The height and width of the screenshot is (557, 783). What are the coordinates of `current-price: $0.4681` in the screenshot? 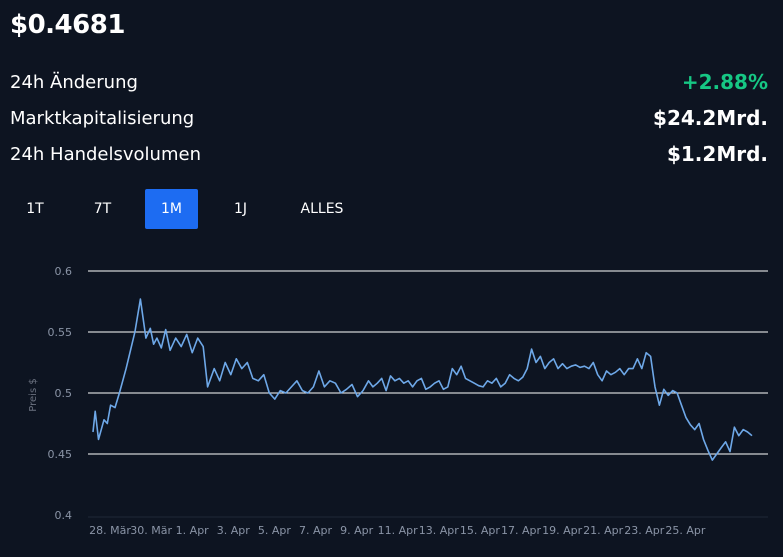 It's located at (67, 25).